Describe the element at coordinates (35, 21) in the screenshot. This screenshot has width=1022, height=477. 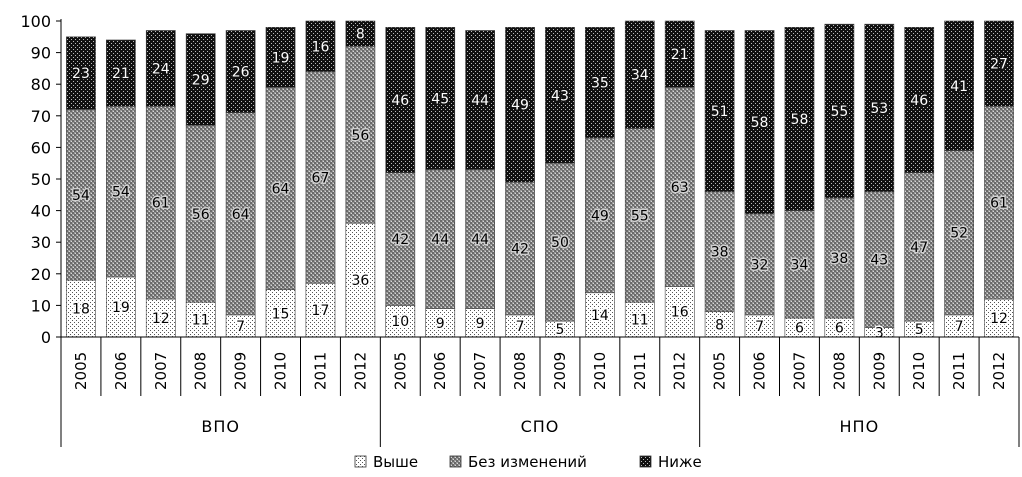
I see `y-tick-label: 100` at that location.